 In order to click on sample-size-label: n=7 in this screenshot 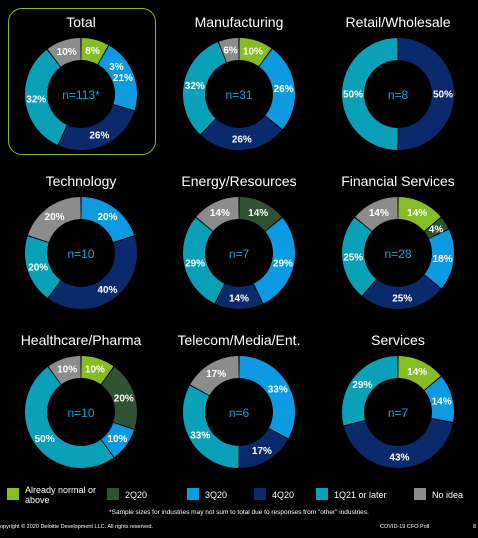, I will do `click(239, 254)`.